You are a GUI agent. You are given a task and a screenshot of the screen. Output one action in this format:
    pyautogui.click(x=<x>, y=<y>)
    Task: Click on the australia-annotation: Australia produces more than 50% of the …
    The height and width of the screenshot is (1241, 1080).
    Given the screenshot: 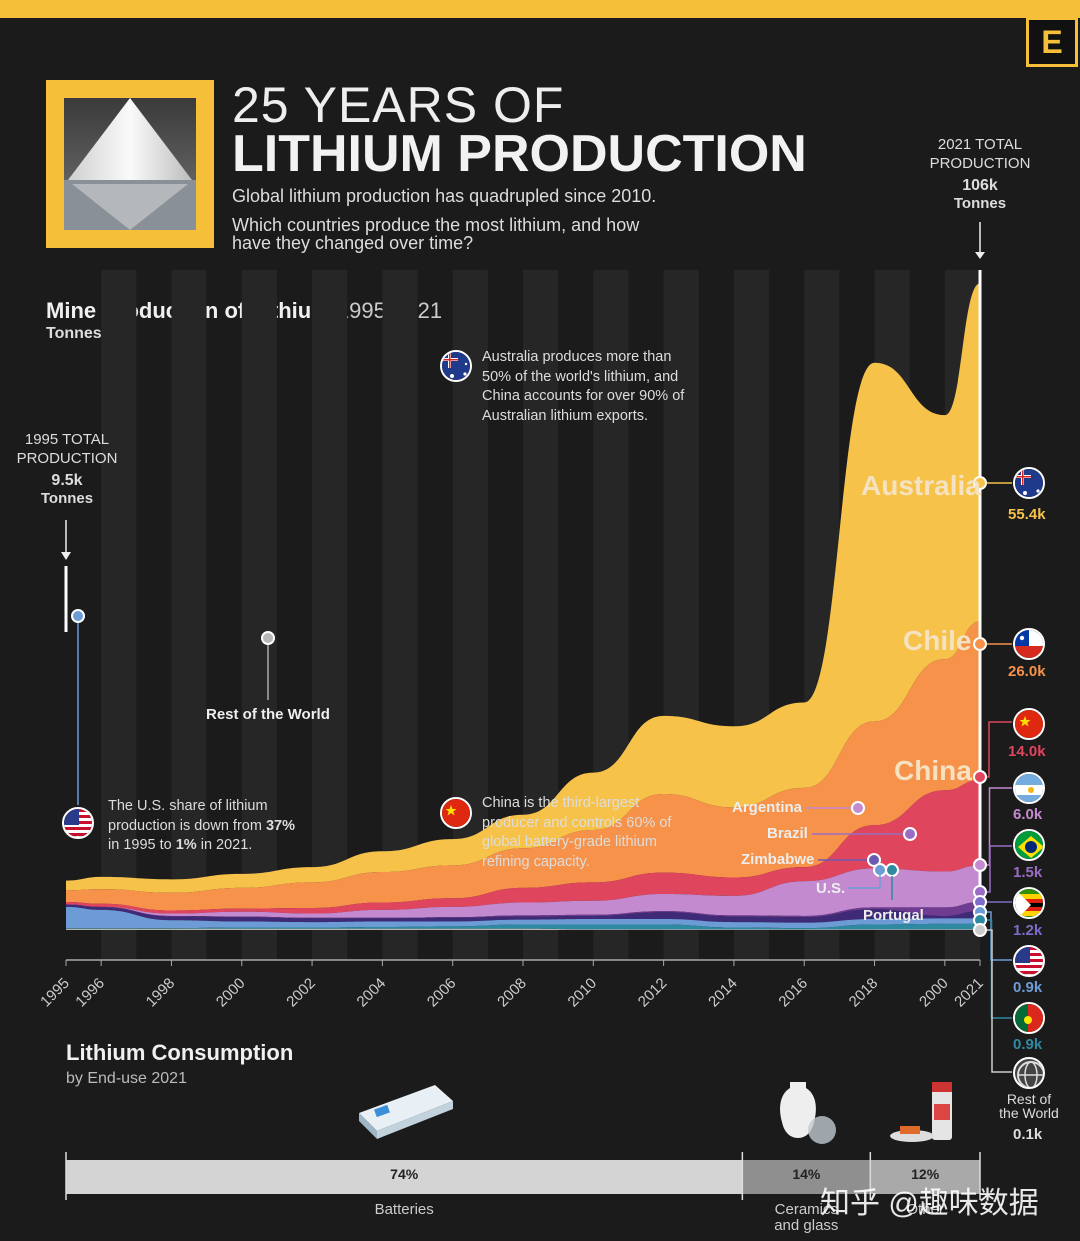 What is the action you would take?
    pyautogui.click(x=583, y=386)
    